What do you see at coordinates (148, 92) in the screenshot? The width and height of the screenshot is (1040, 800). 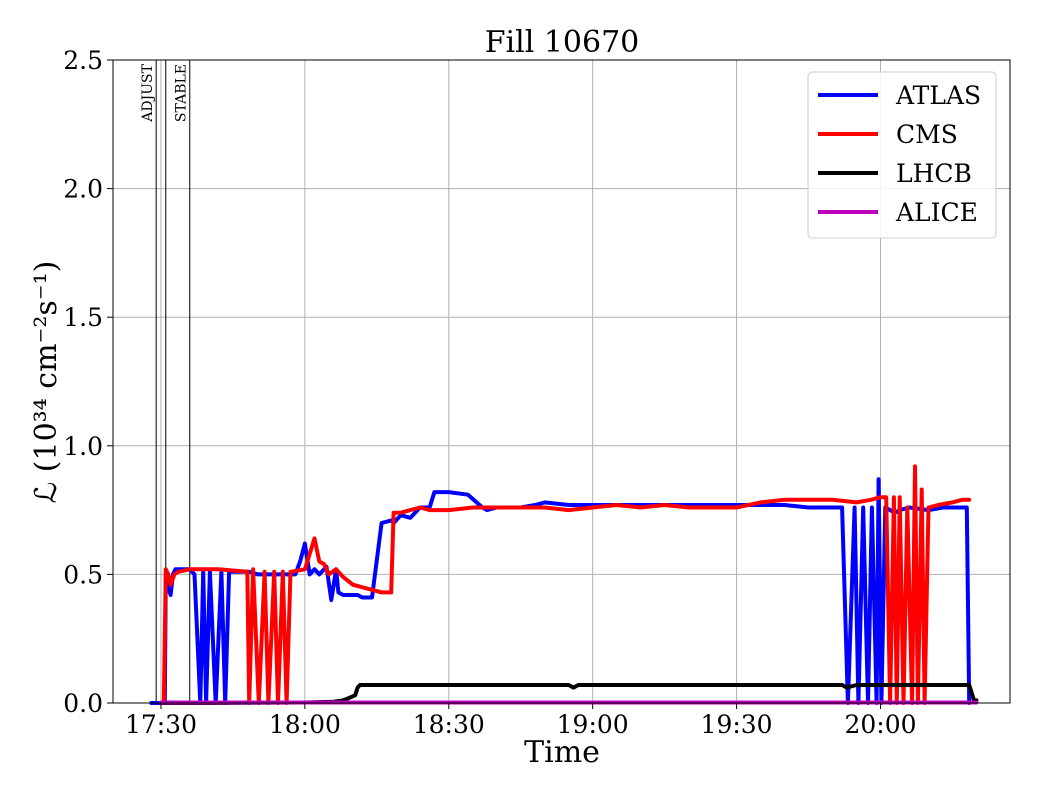 I see `phase-marker-label: ADJUST` at bounding box center [148, 92].